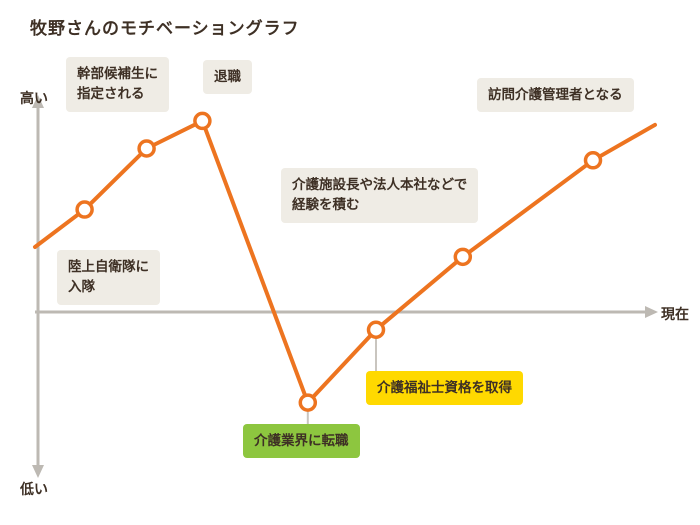 This screenshot has height=525, width=700. I want to click on page-title: 牧野さんのモチベーショングラフ, so click(165, 28).